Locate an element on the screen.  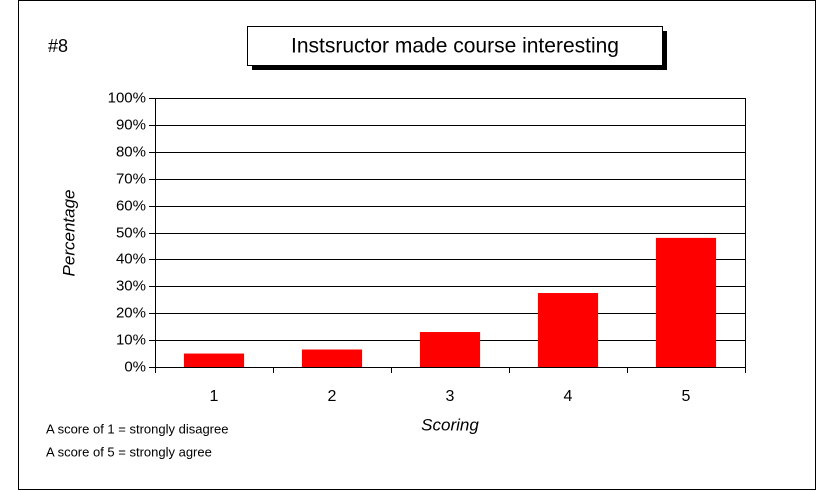
y-tick-label: 40% is located at coordinates (131, 258).